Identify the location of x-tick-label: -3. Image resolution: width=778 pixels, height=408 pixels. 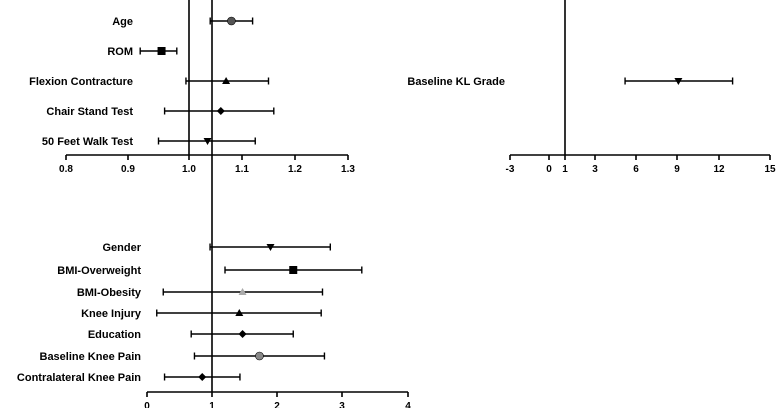
(510, 169).